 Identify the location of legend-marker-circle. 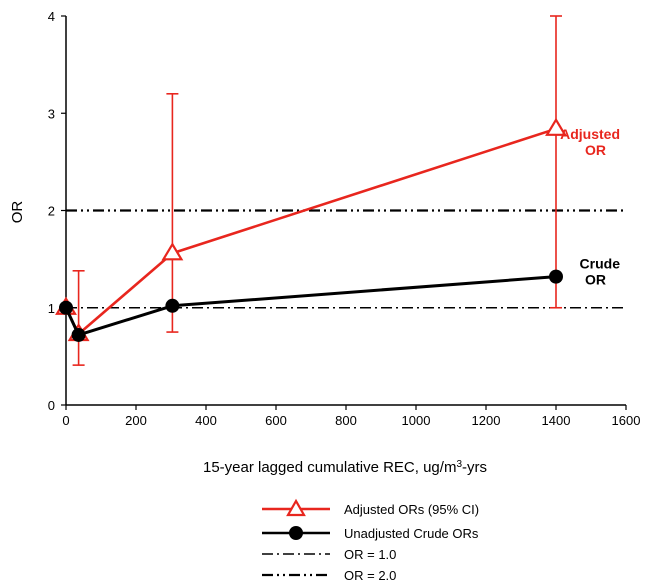
(296, 533).